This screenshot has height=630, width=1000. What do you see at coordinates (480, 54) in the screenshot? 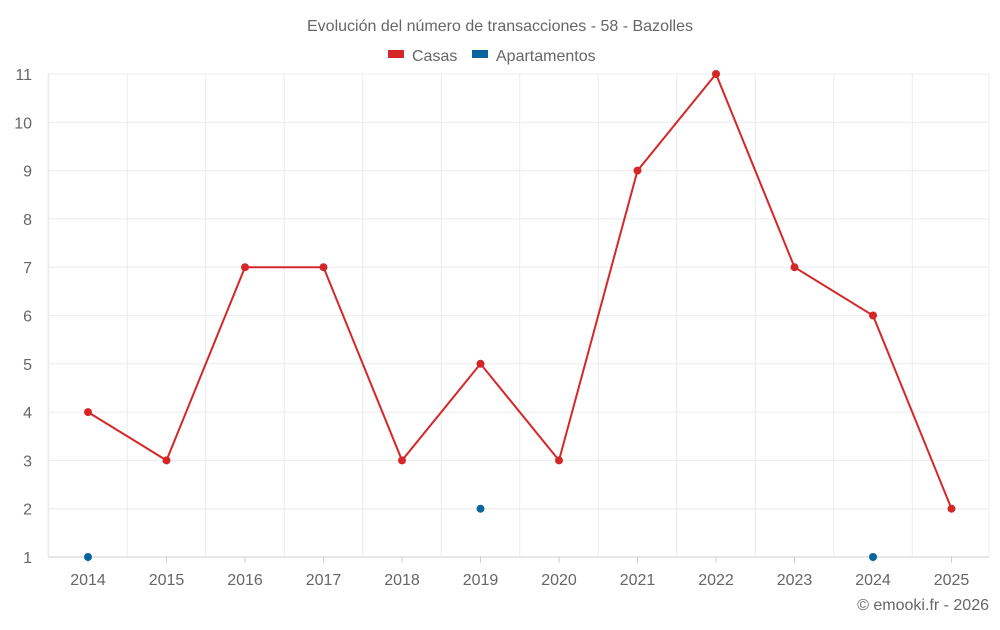
I see `legend-swatch-apartamentos` at bounding box center [480, 54].